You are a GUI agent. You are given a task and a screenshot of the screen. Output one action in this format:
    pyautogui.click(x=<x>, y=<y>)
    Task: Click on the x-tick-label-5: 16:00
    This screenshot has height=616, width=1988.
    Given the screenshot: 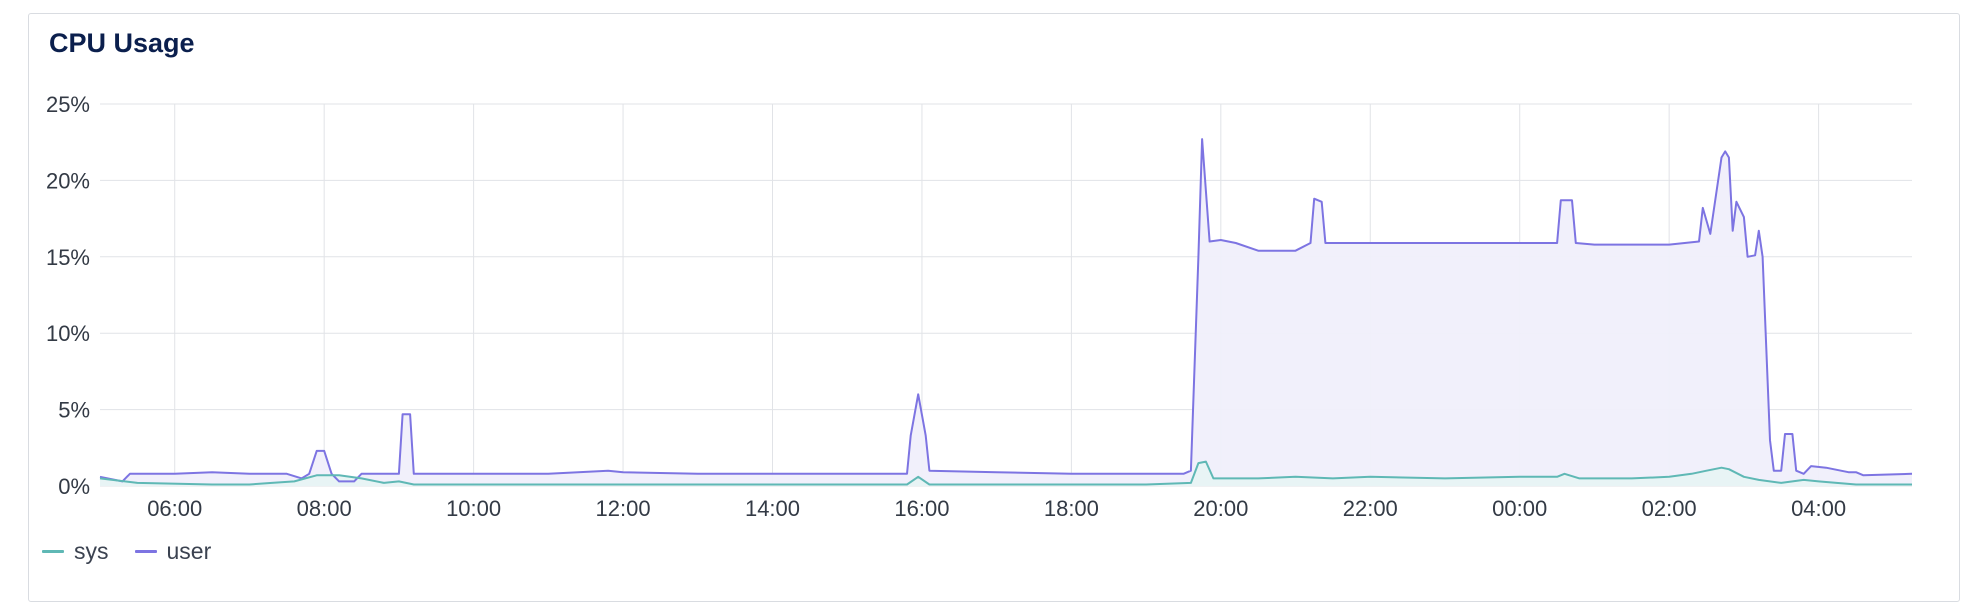 What is the action you would take?
    pyautogui.click(x=921, y=508)
    